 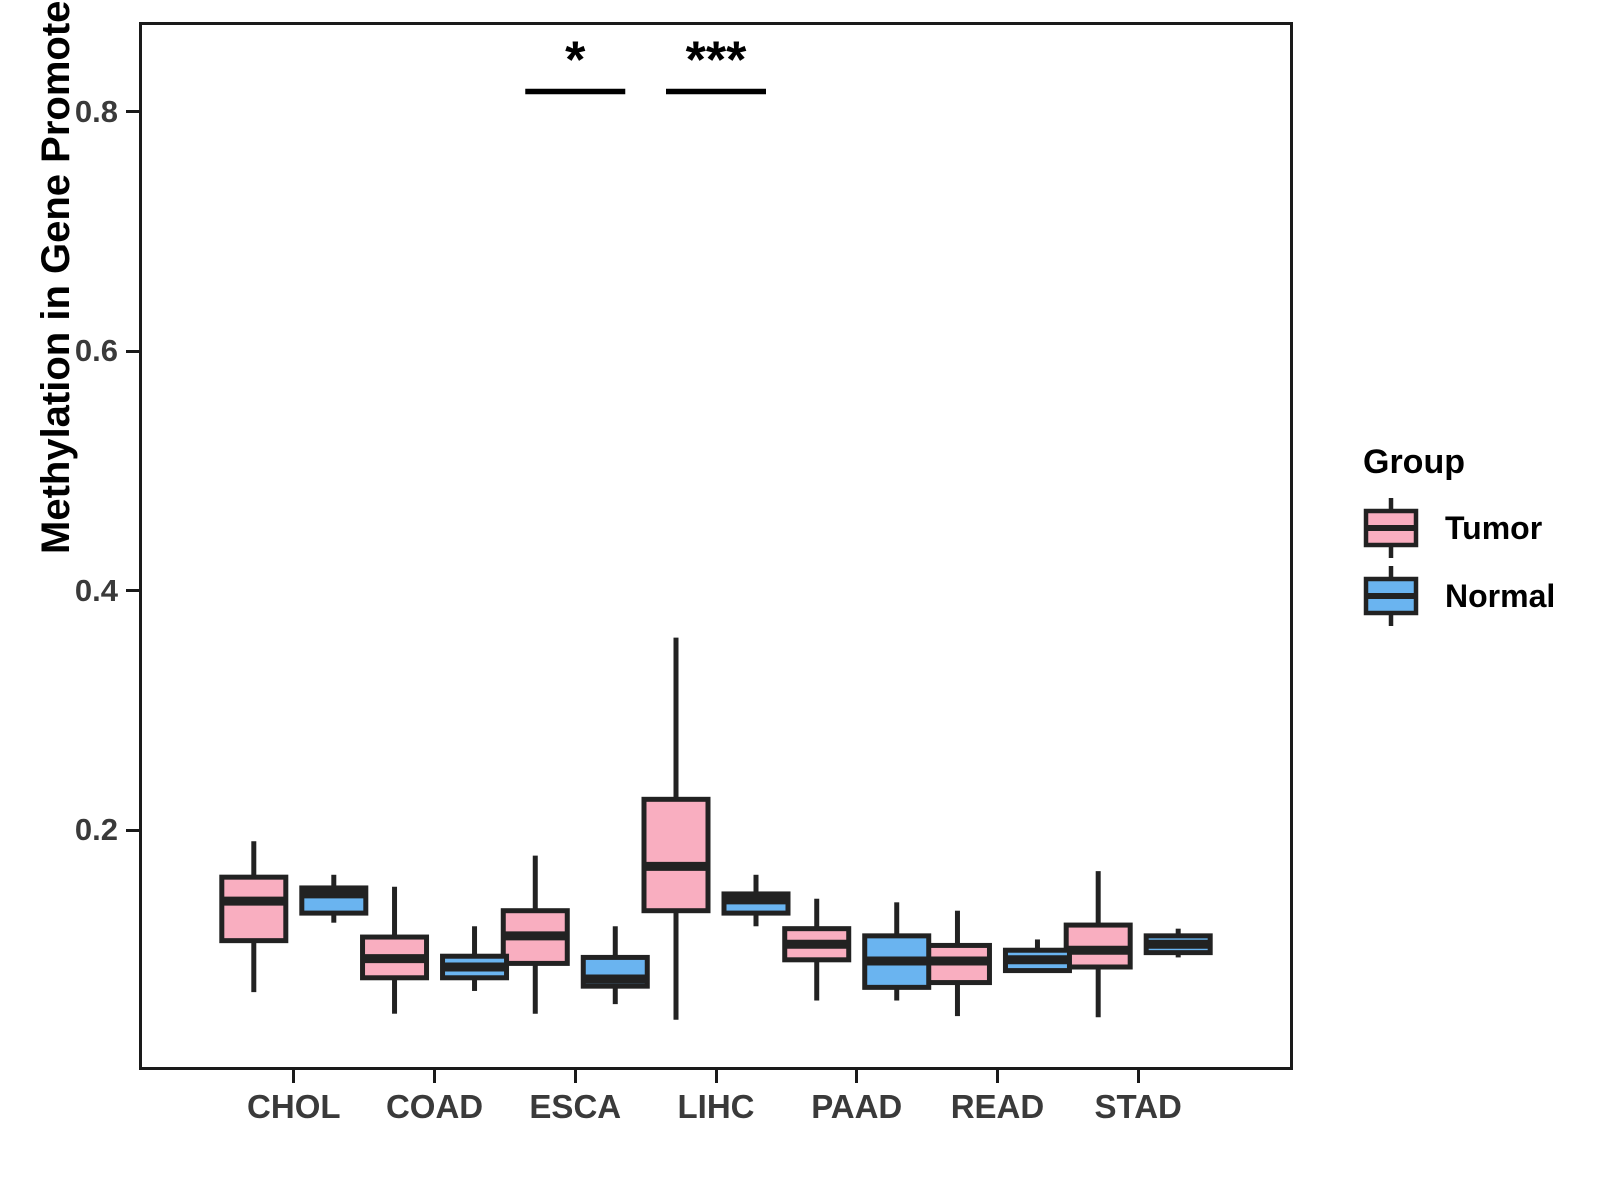 I want to click on significance-esca-stars: *, so click(x=575, y=60).